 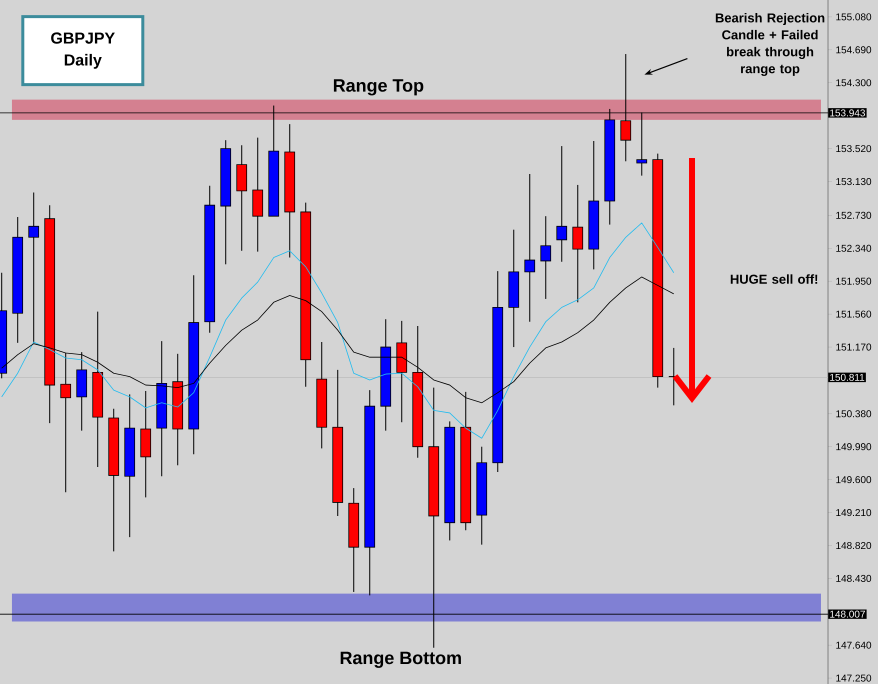 What do you see at coordinates (854, 546) in the screenshot?
I see `y-tick-label: 148.820` at bounding box center [854, 546].